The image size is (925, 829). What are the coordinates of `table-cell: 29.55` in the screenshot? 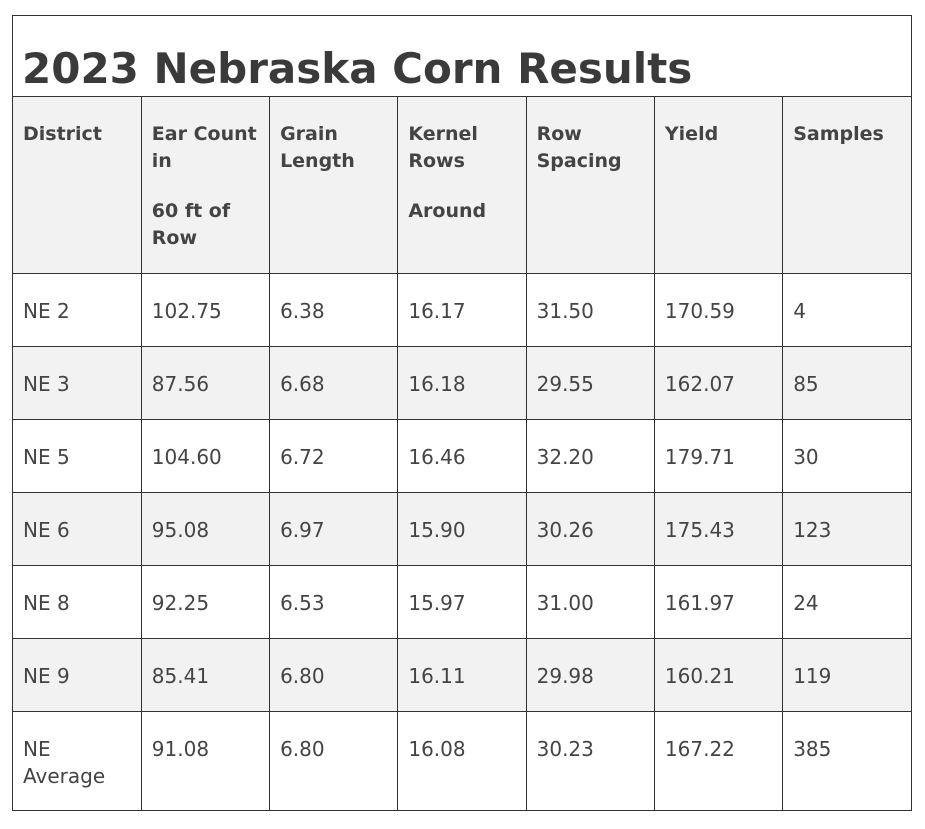 It's located at (590, 382).